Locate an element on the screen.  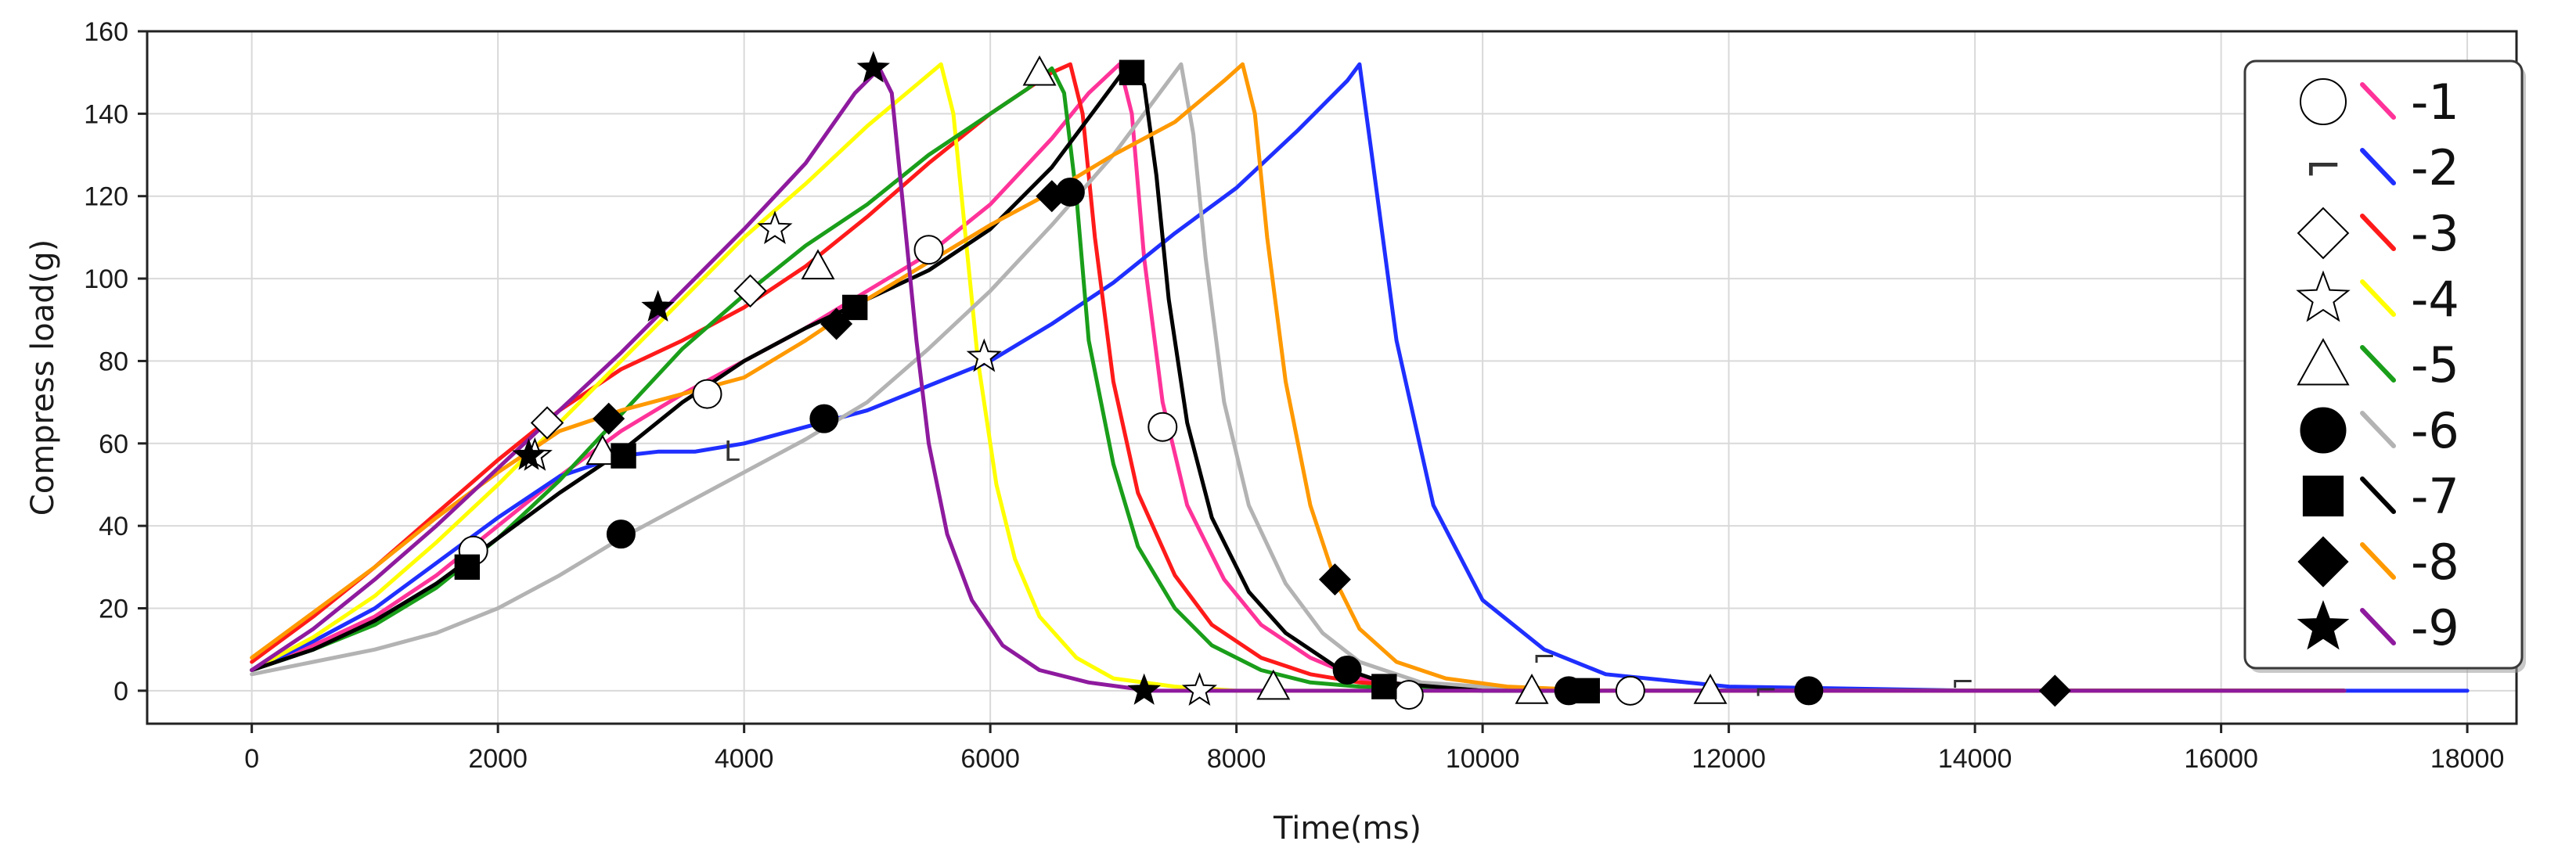
y-tick-label: 20 is located at coordinates (113, 609).